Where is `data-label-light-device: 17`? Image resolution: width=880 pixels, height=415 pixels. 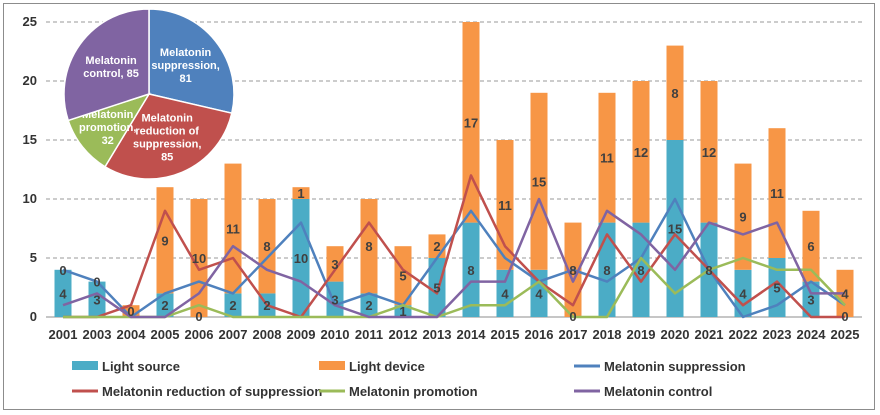 data-label-light-device: 17 is located at coordinates (471, 122).